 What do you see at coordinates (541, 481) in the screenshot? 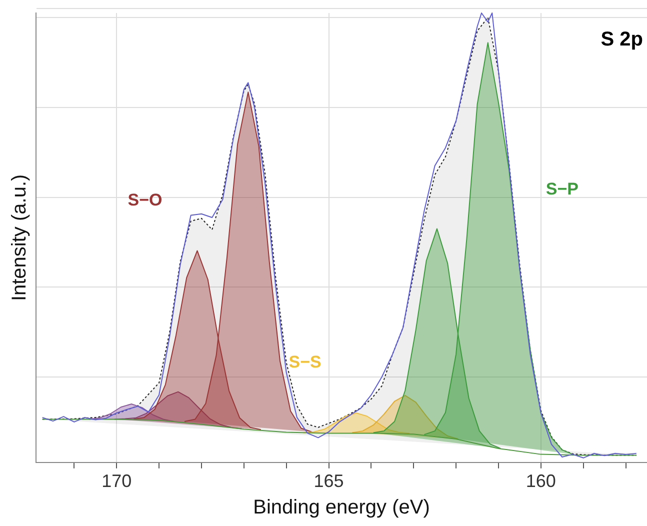
I see `x-tick-label: 160` at bounding box center [541, 481].